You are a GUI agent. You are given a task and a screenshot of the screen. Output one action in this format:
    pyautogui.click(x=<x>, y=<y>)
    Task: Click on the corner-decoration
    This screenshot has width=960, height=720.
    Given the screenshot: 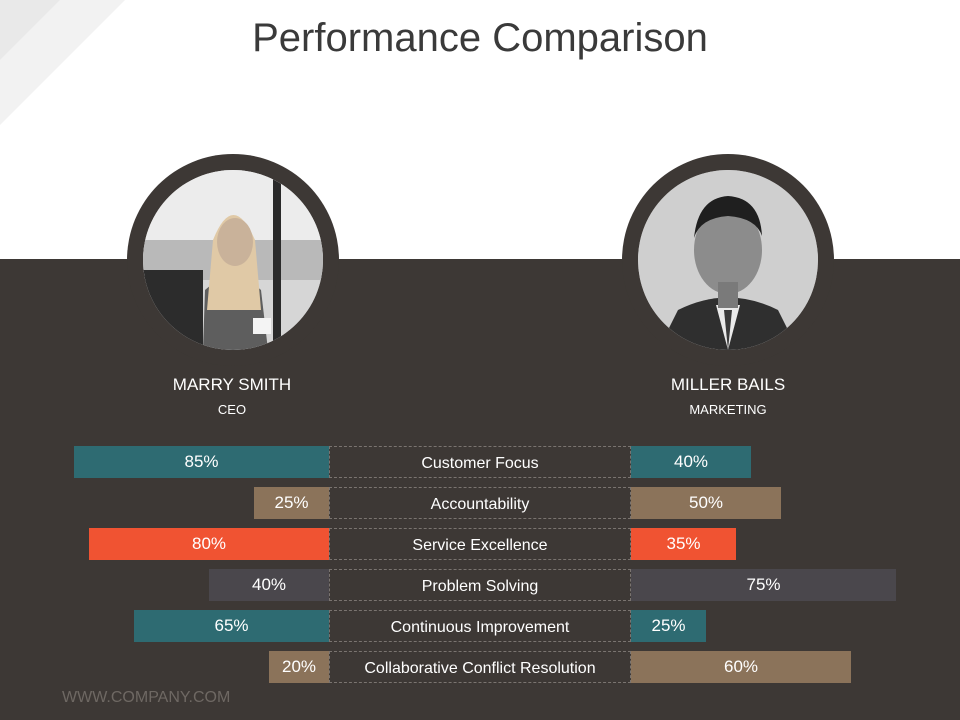 What is the action you would take?
    pyautogui.click(x=62, y=62)
    